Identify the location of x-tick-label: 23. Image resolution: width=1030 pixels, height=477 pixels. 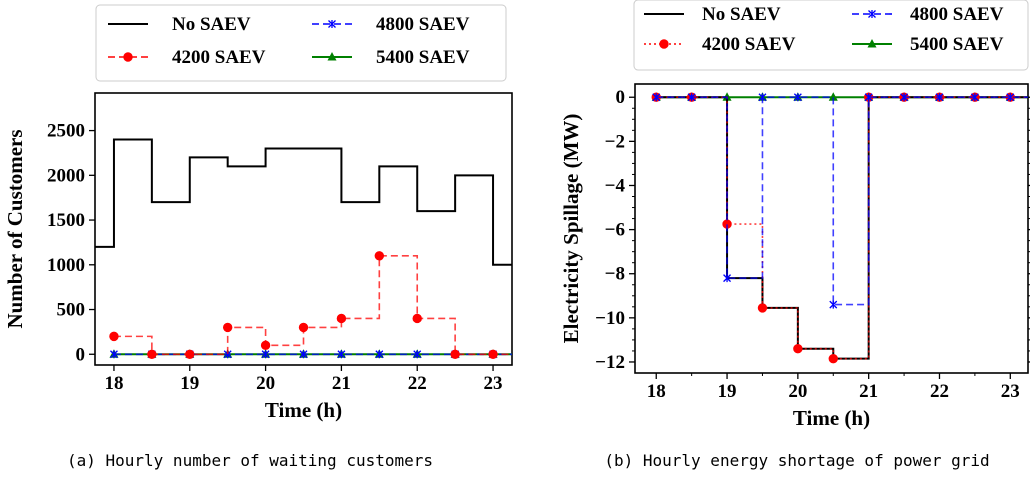
(1010, 391).